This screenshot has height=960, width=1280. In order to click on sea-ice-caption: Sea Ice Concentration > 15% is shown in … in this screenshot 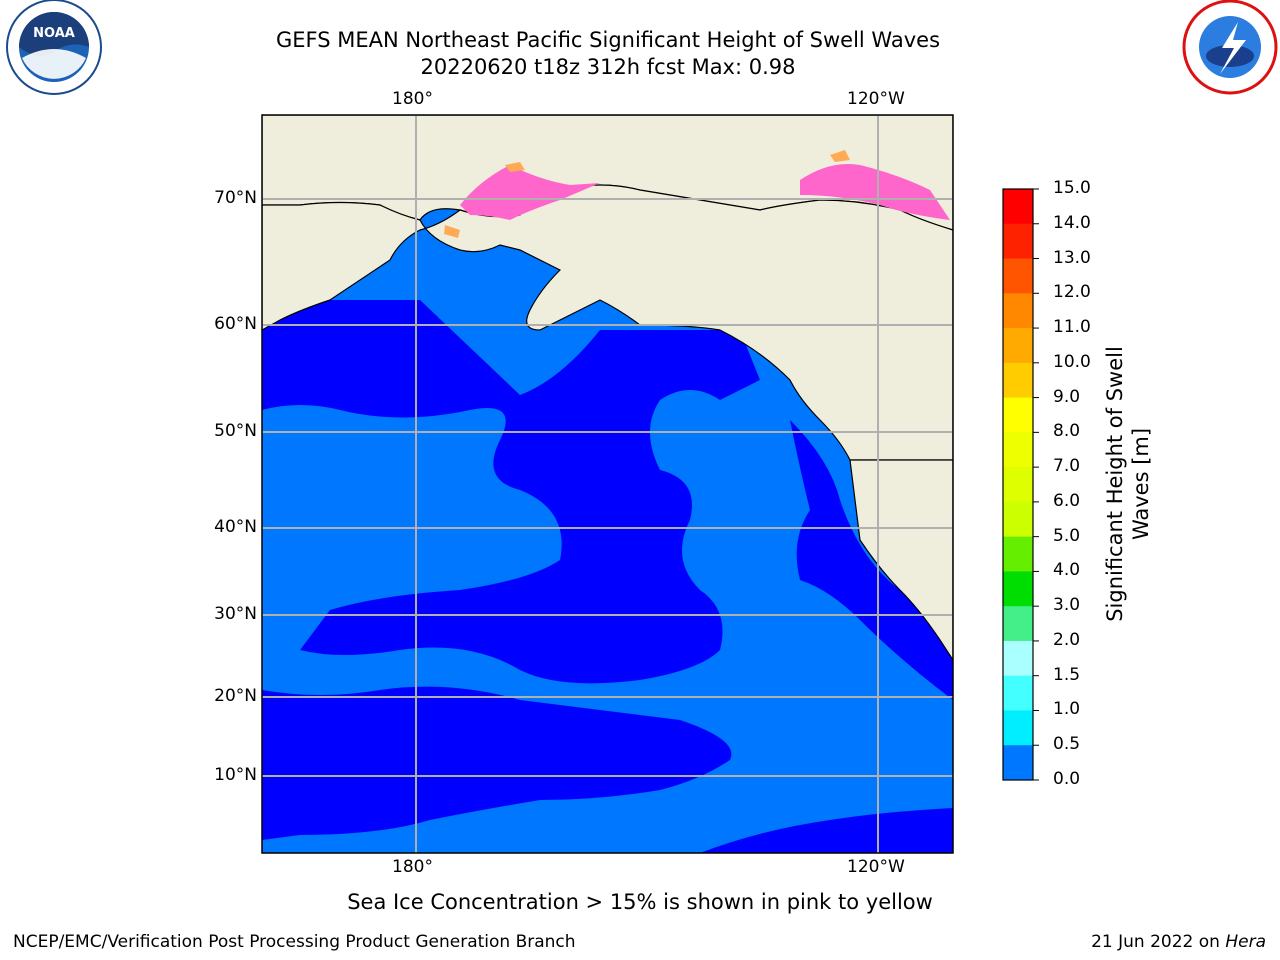, I will do `click(640, 902)`.